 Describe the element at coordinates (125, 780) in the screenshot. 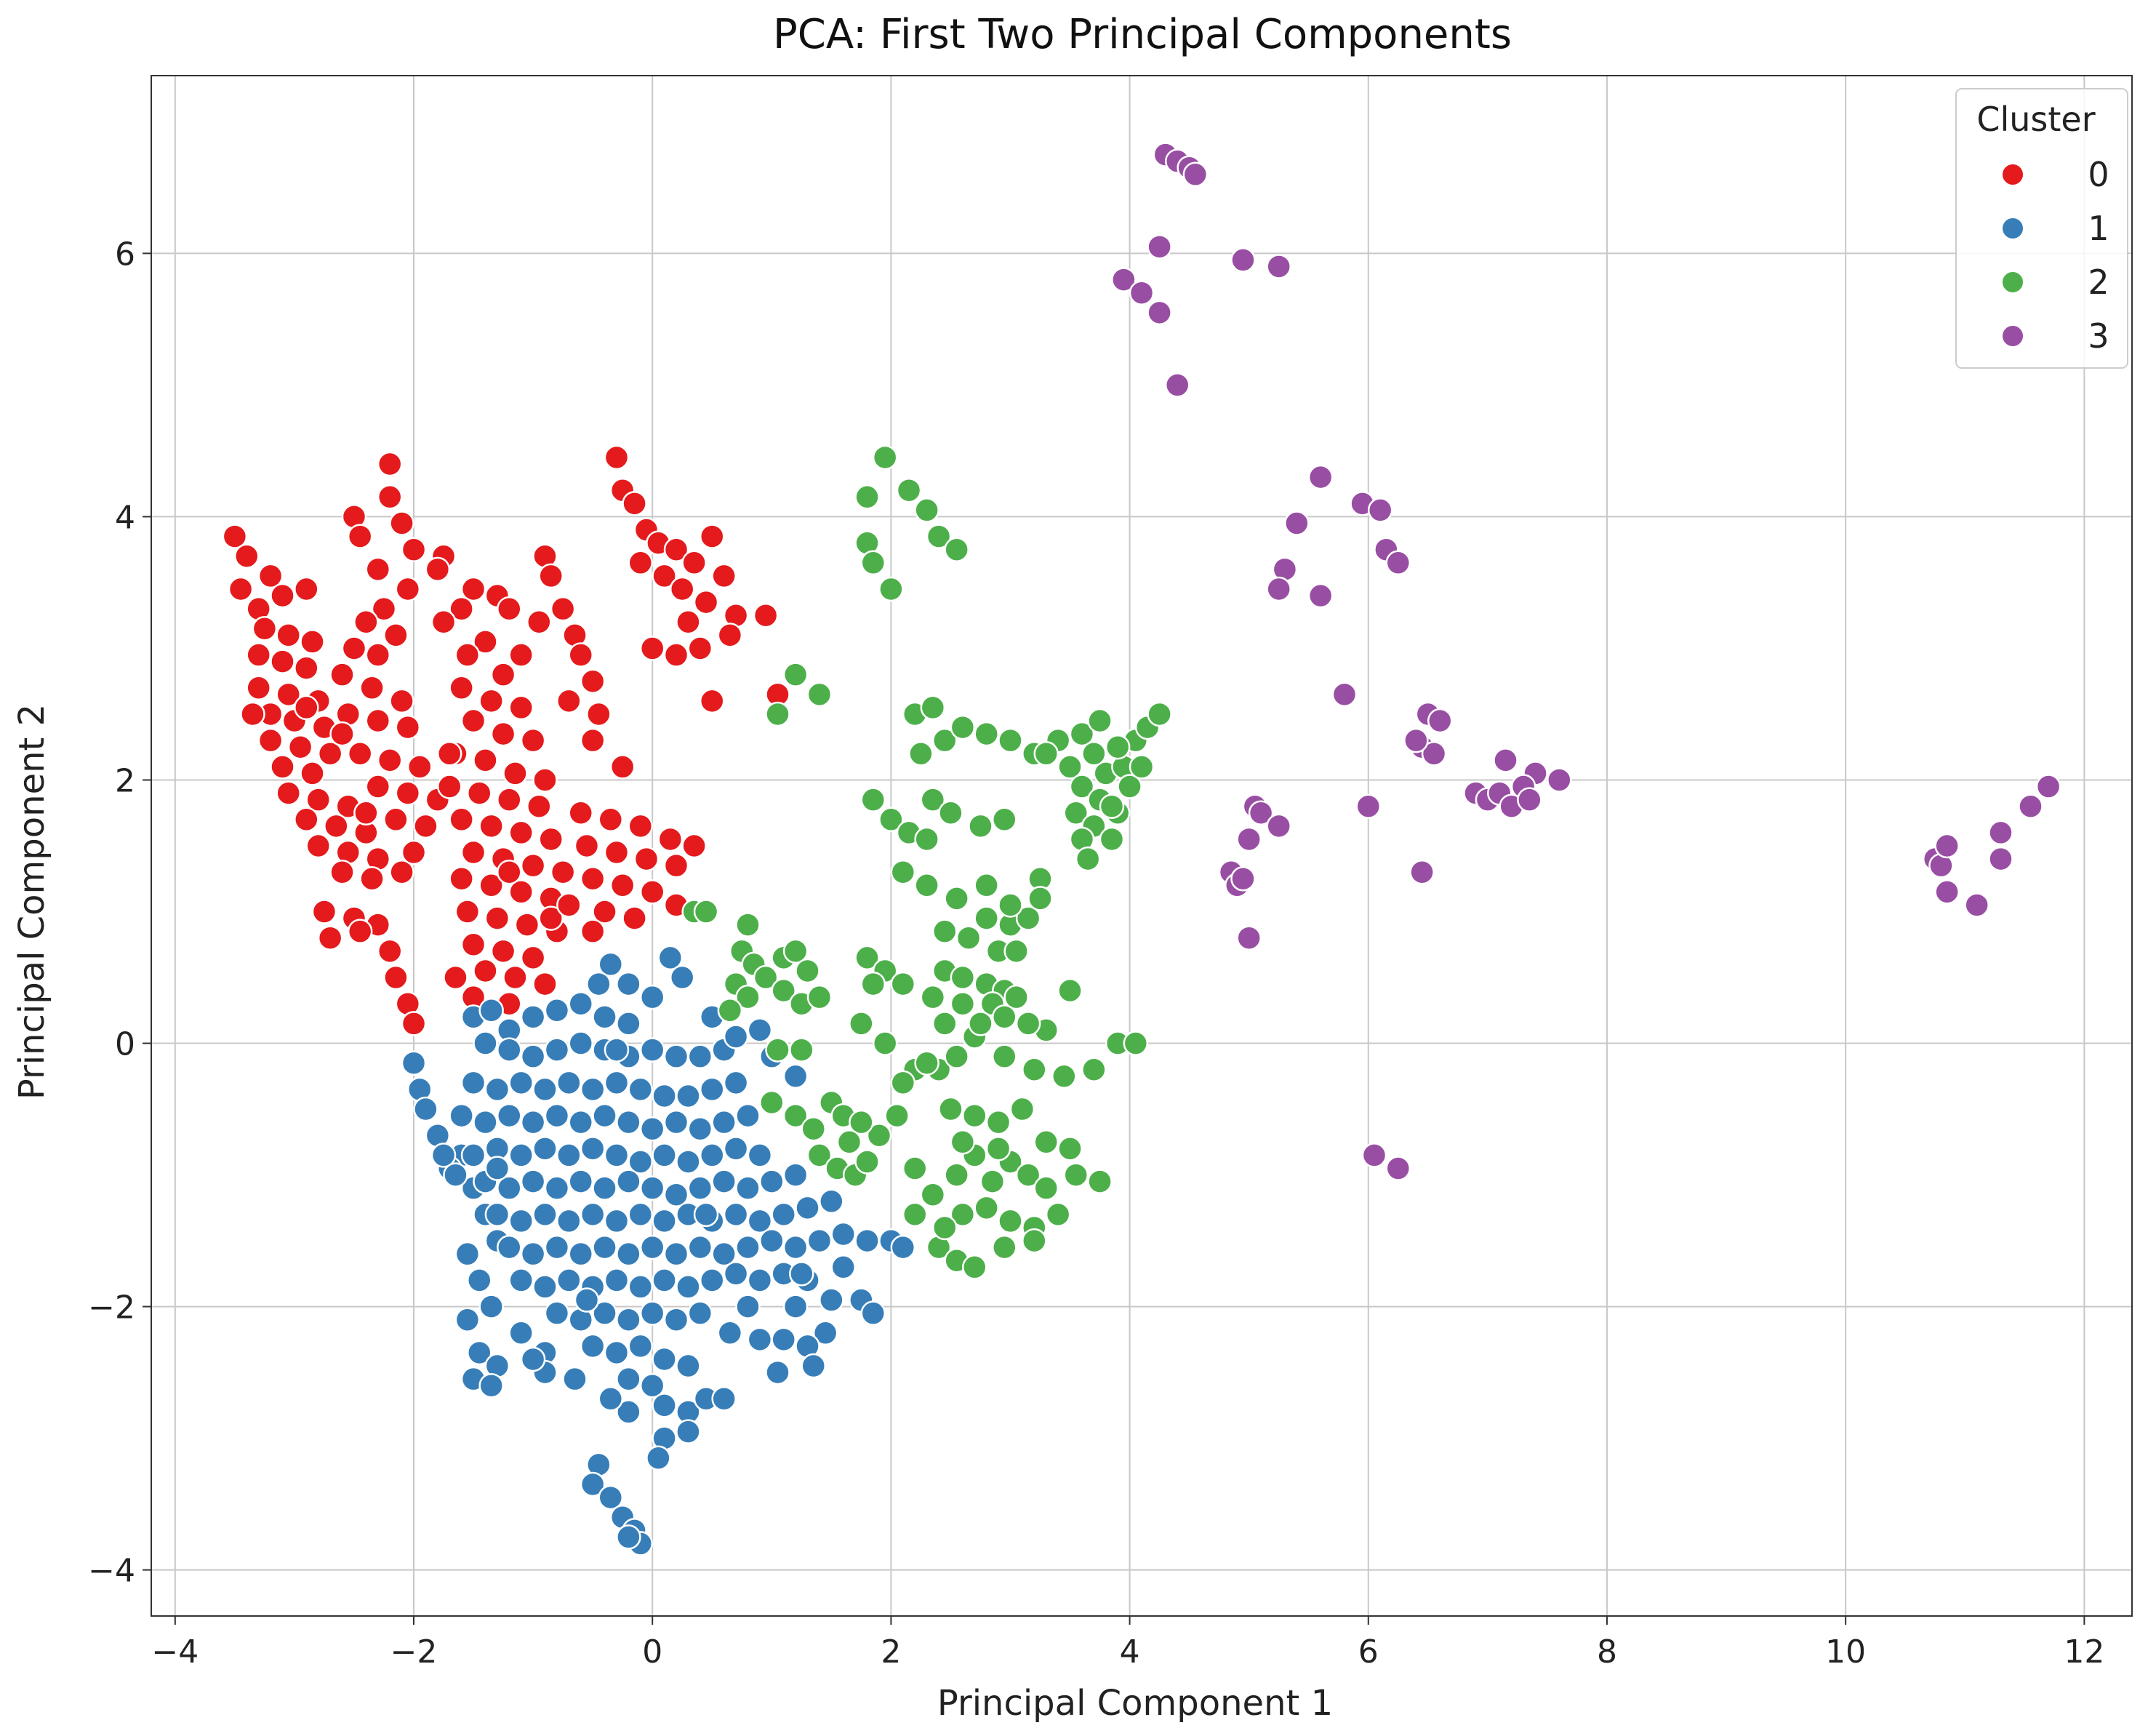

I see `y-tick-label: 2` at that location.